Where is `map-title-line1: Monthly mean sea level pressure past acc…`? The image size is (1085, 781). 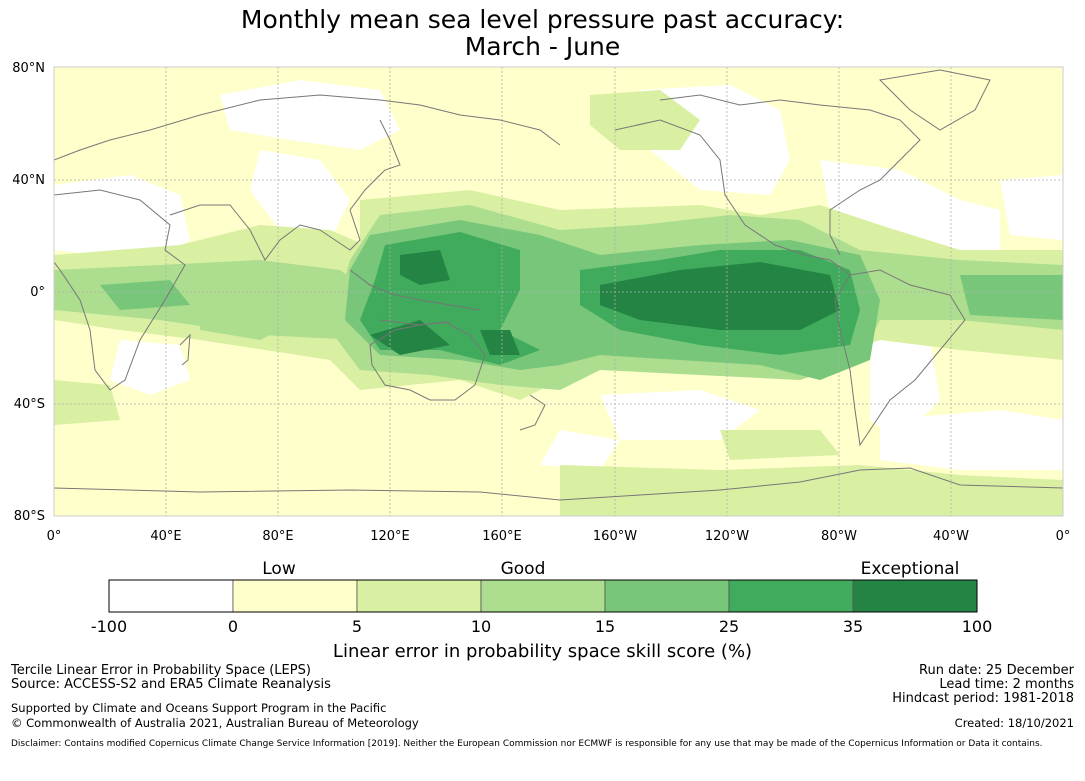 map-title-line1: Monthly mean sea level pressure past acc… is located at coordinates (542, 19).